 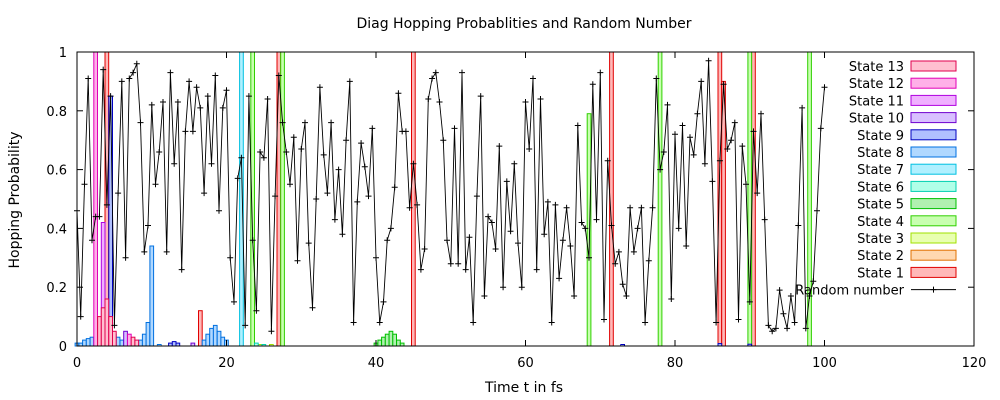 I want to click on x-tick-label: 0, so click(x=77, y=363).